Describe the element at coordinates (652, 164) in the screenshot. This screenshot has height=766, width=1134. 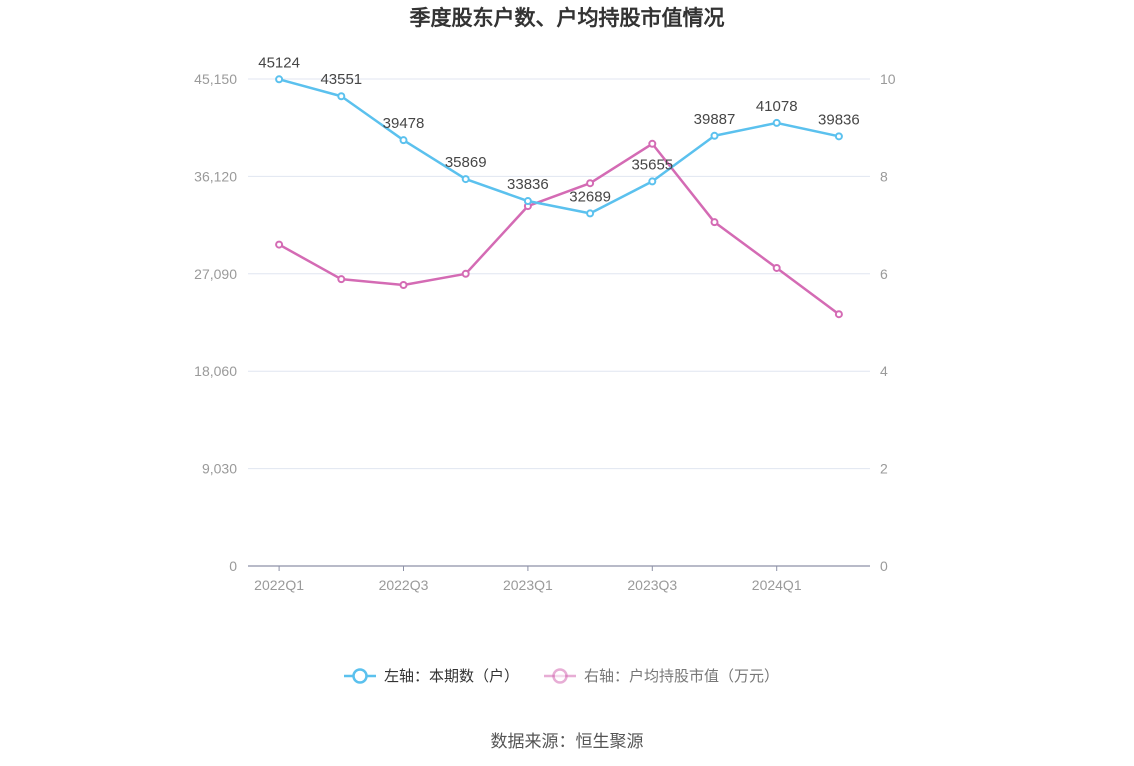
I see `data-label: 35655` at that location.